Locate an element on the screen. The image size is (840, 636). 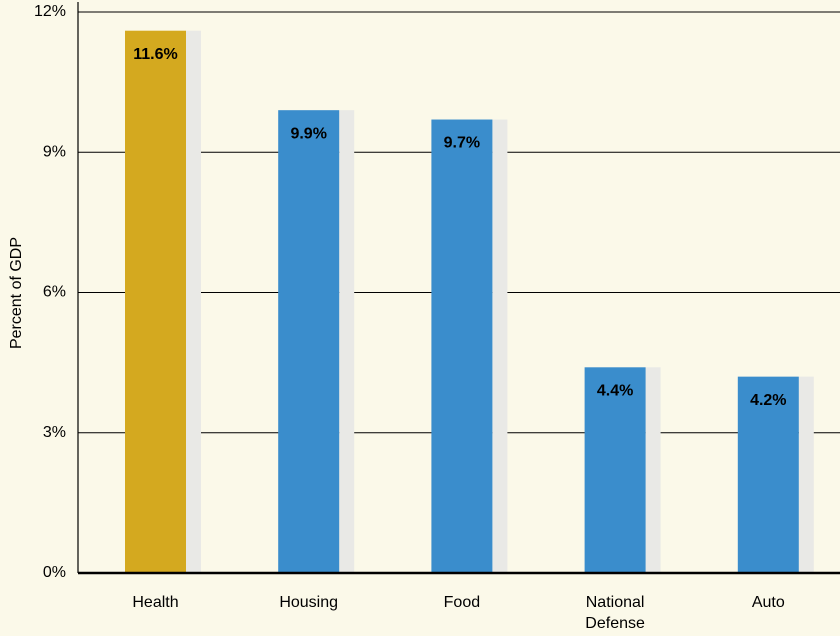
y-axis-title: Percent of GDP is located at coordinates (16, 293).